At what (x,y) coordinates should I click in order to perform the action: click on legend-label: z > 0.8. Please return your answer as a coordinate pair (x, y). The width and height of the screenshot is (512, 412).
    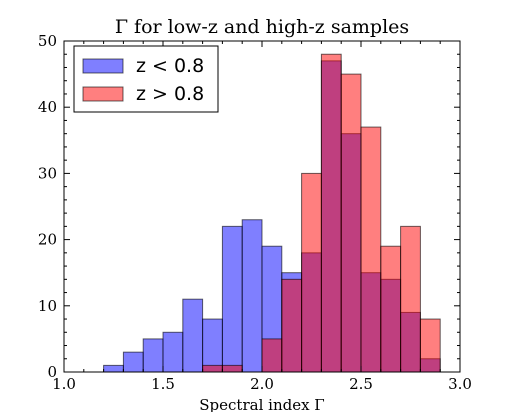
    Looking at the image, I should click on (170, 94).